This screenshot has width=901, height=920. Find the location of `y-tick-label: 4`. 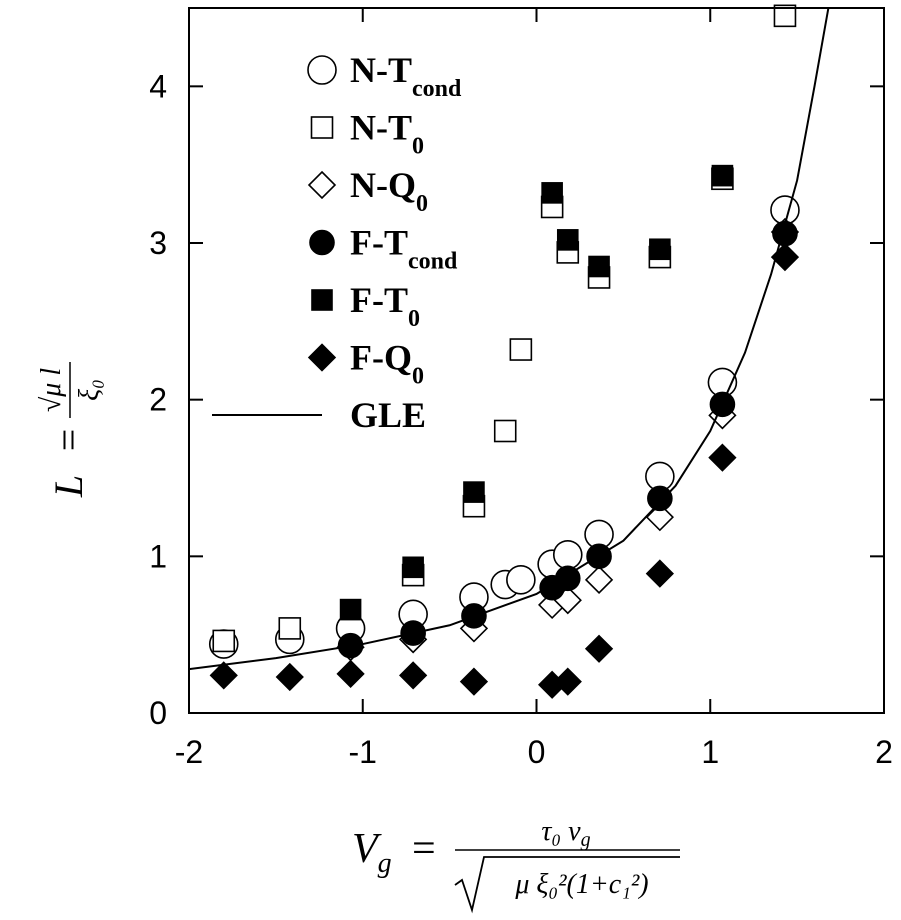

y-tick-label: 4 is located at coordinates (158, 86).